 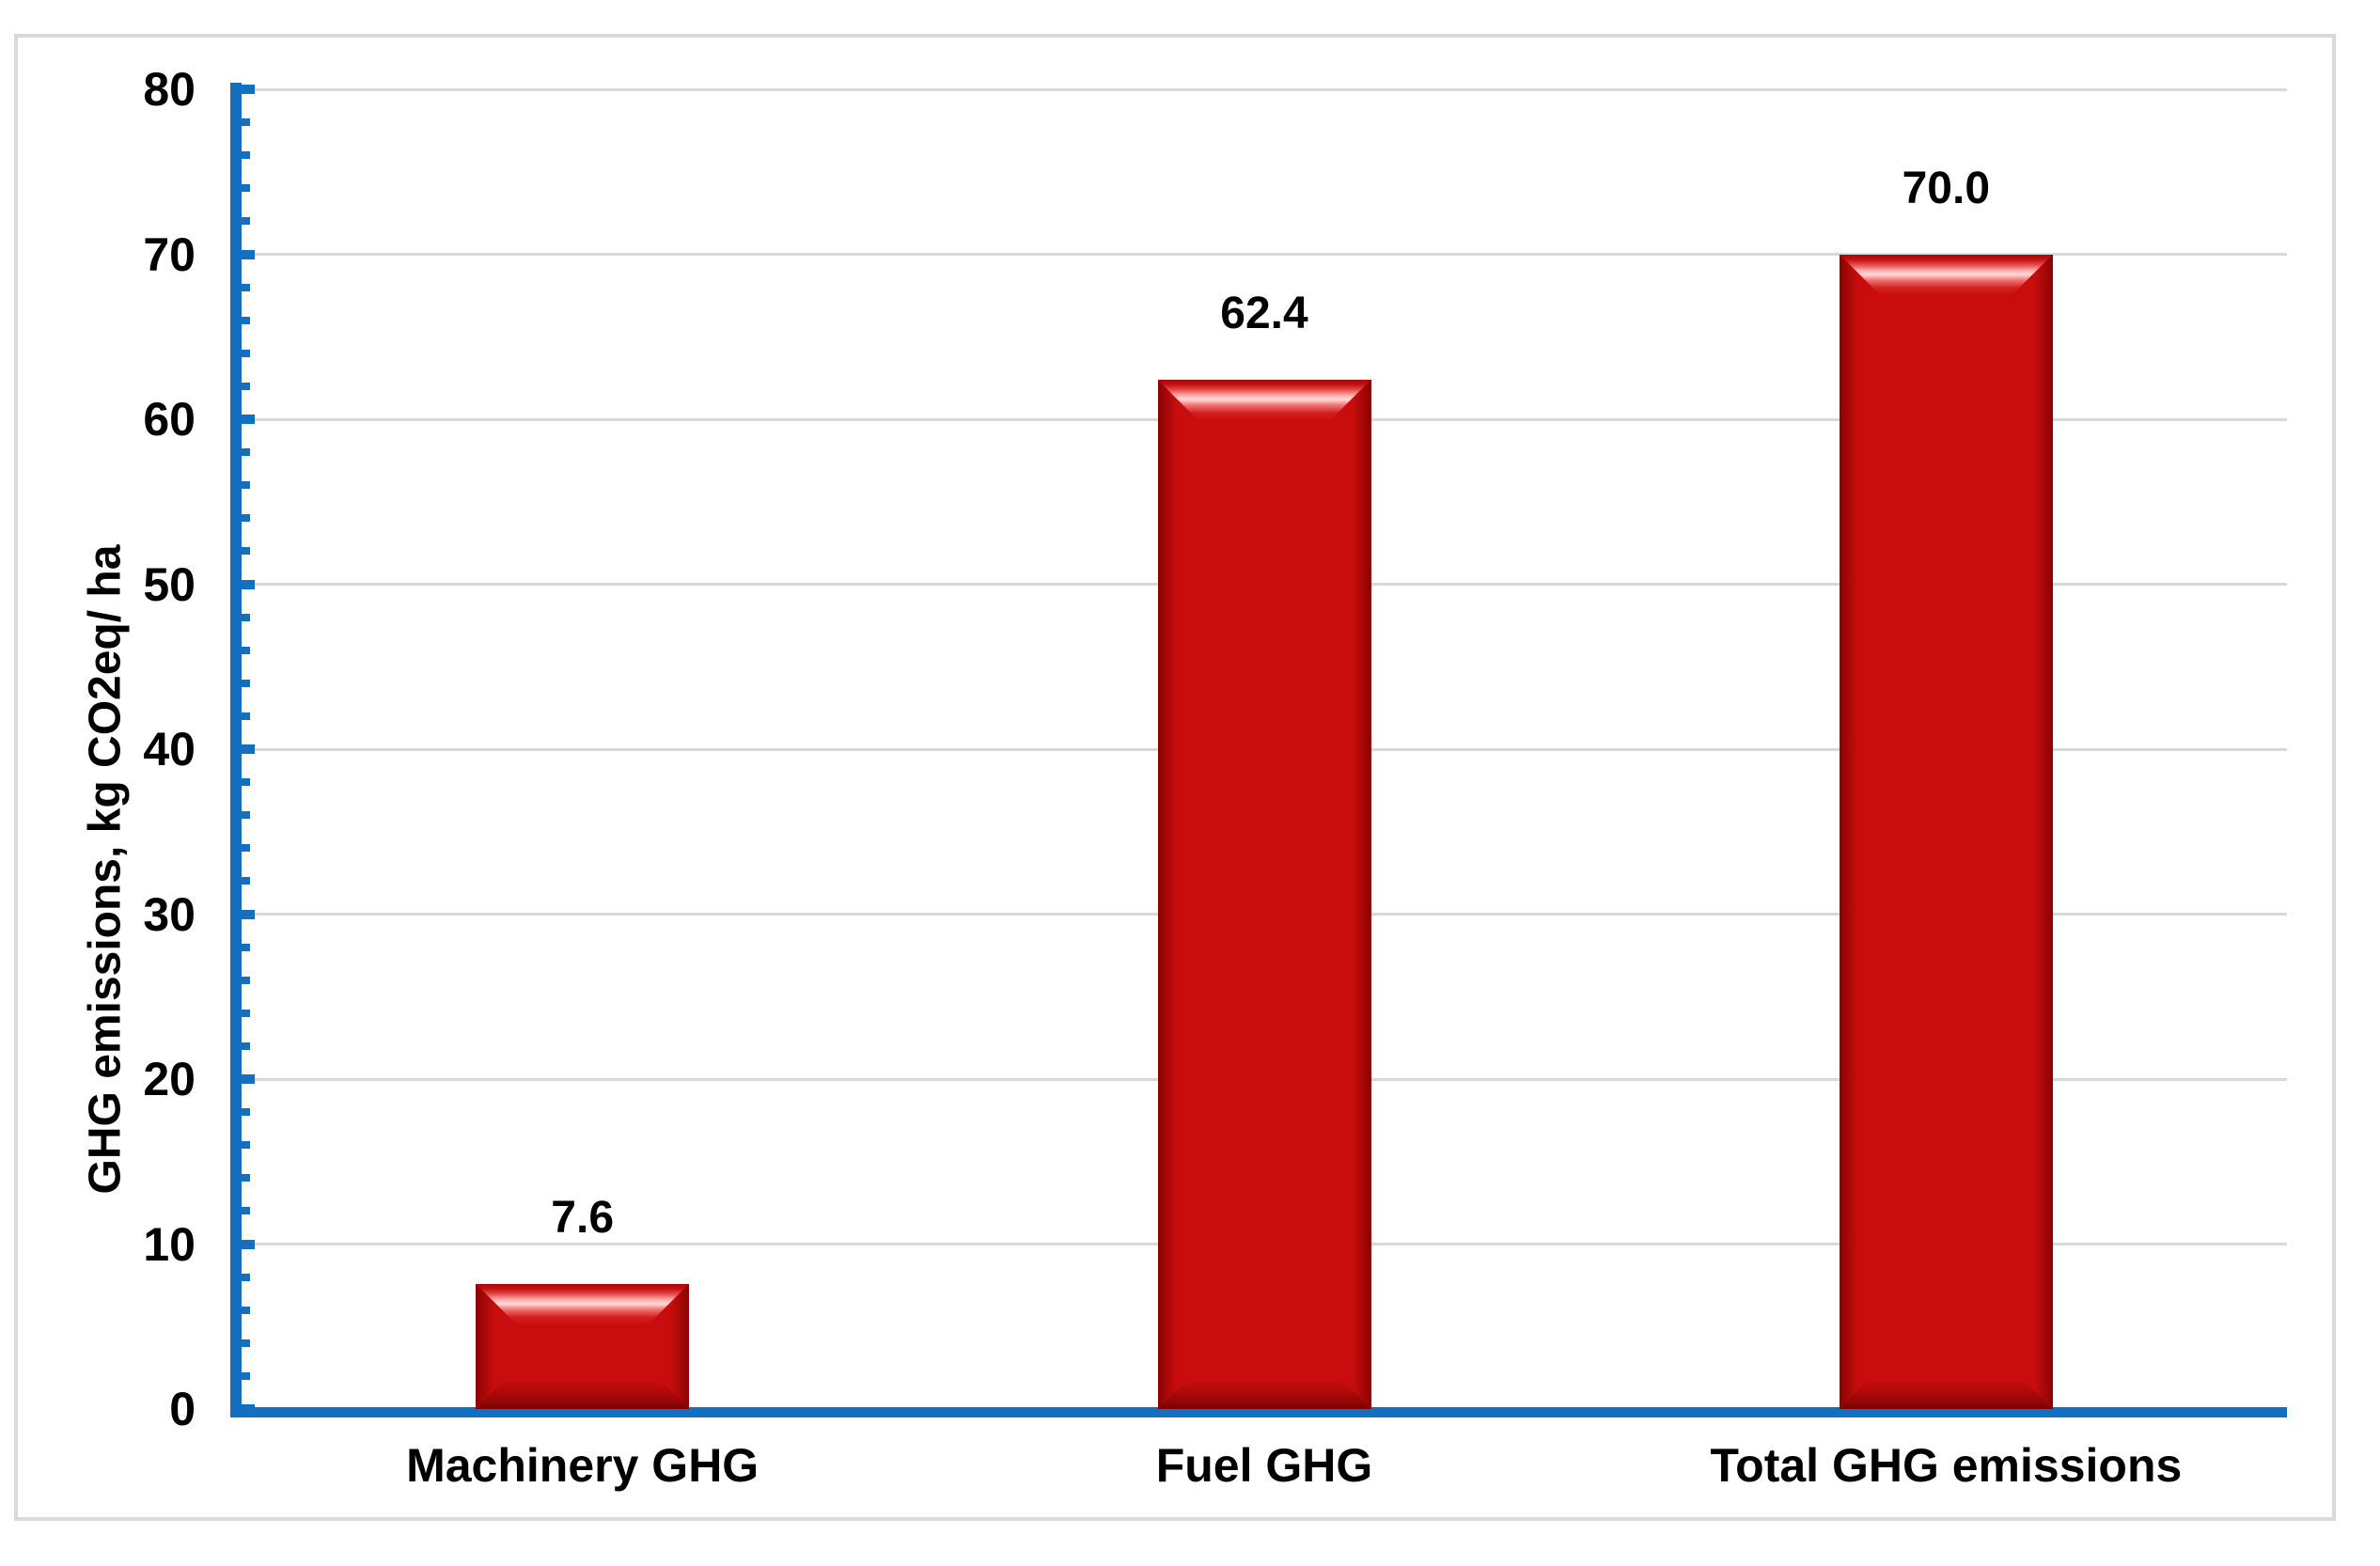 What do you see at coordinates (1946, 831) in the screenshot?
I see `bar-total-ghg-emissions` at bounding box center [1946, 831].